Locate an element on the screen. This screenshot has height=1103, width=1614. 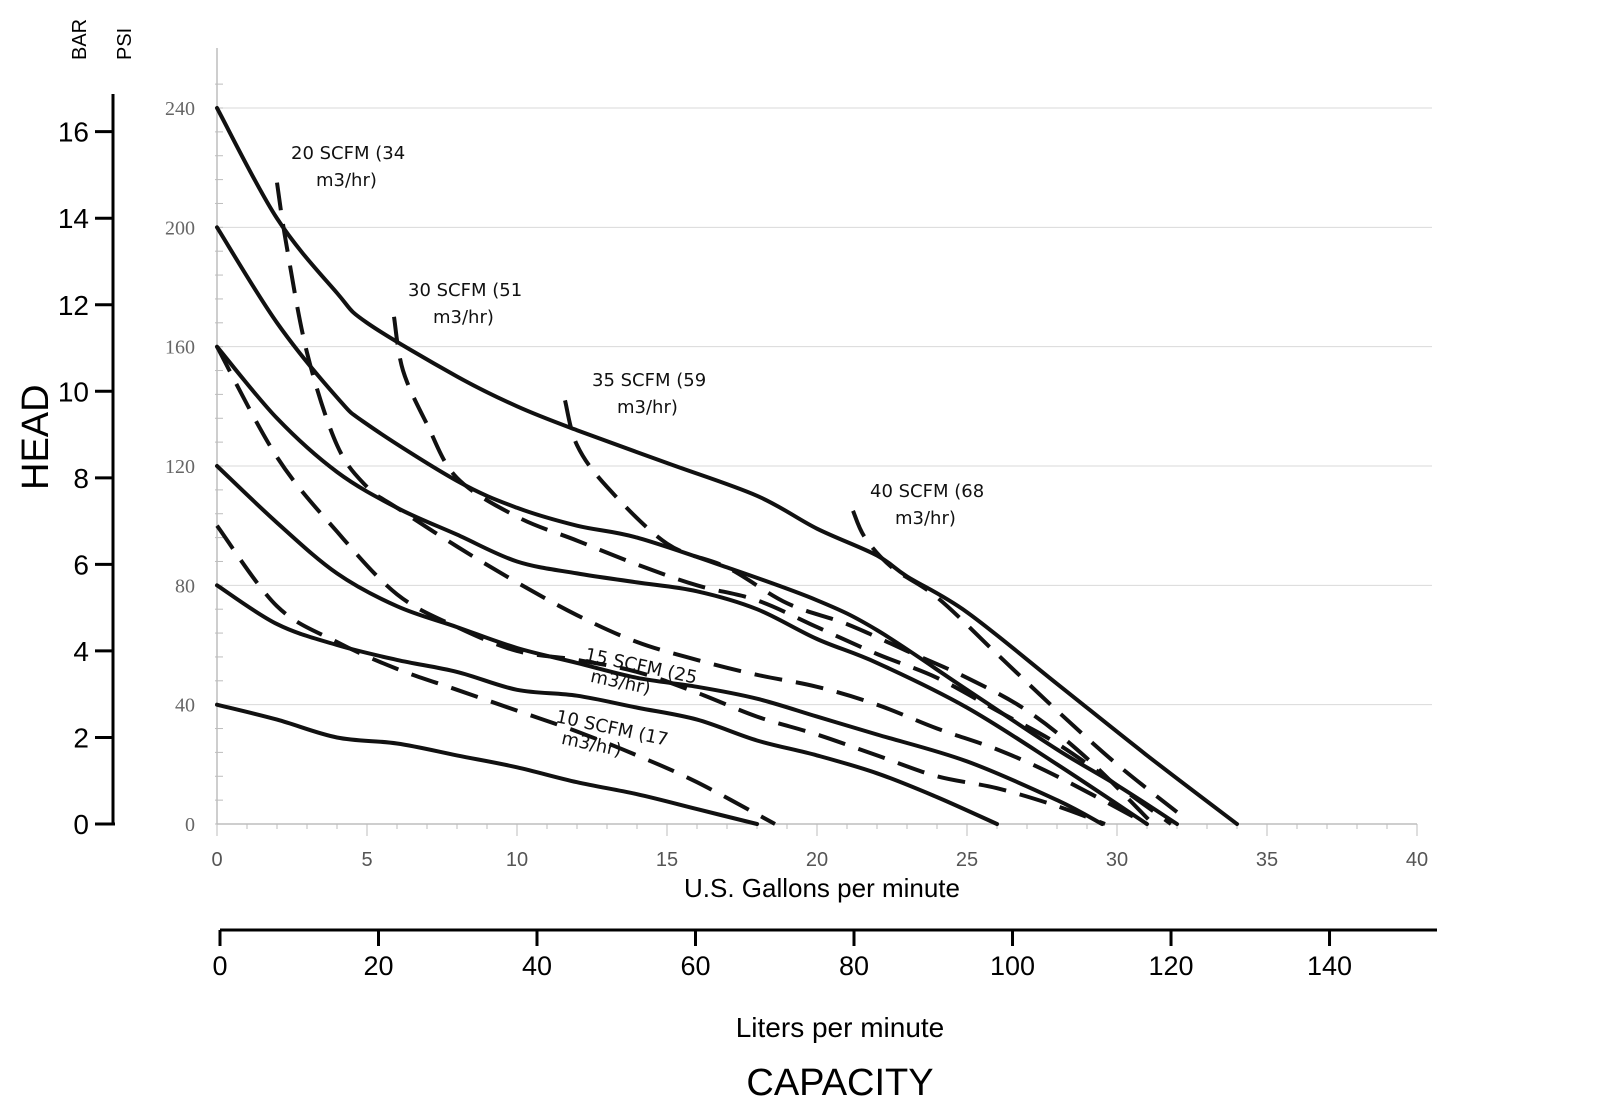
gpm-tick-10: 10 is located at coordinates (517, 860).